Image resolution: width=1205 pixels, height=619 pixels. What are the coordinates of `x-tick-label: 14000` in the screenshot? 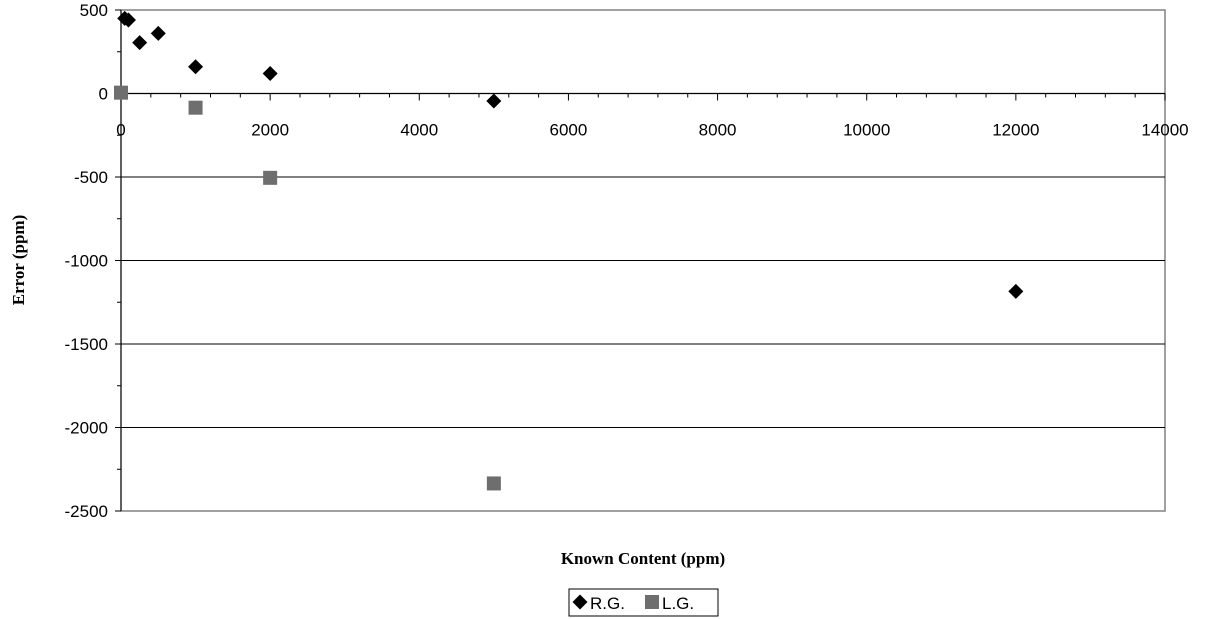 It's located at (1164, 130).